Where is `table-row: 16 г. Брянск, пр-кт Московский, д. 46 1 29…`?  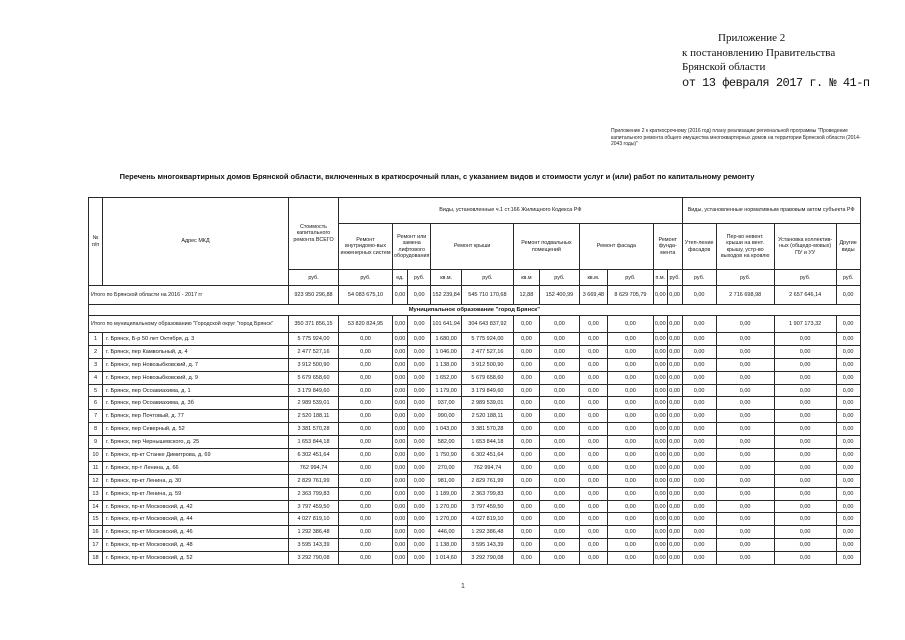
table-row: 16 г. Брянск, пр-кт Московский, д. 46 1 29… is located at coordinates (474, 532).